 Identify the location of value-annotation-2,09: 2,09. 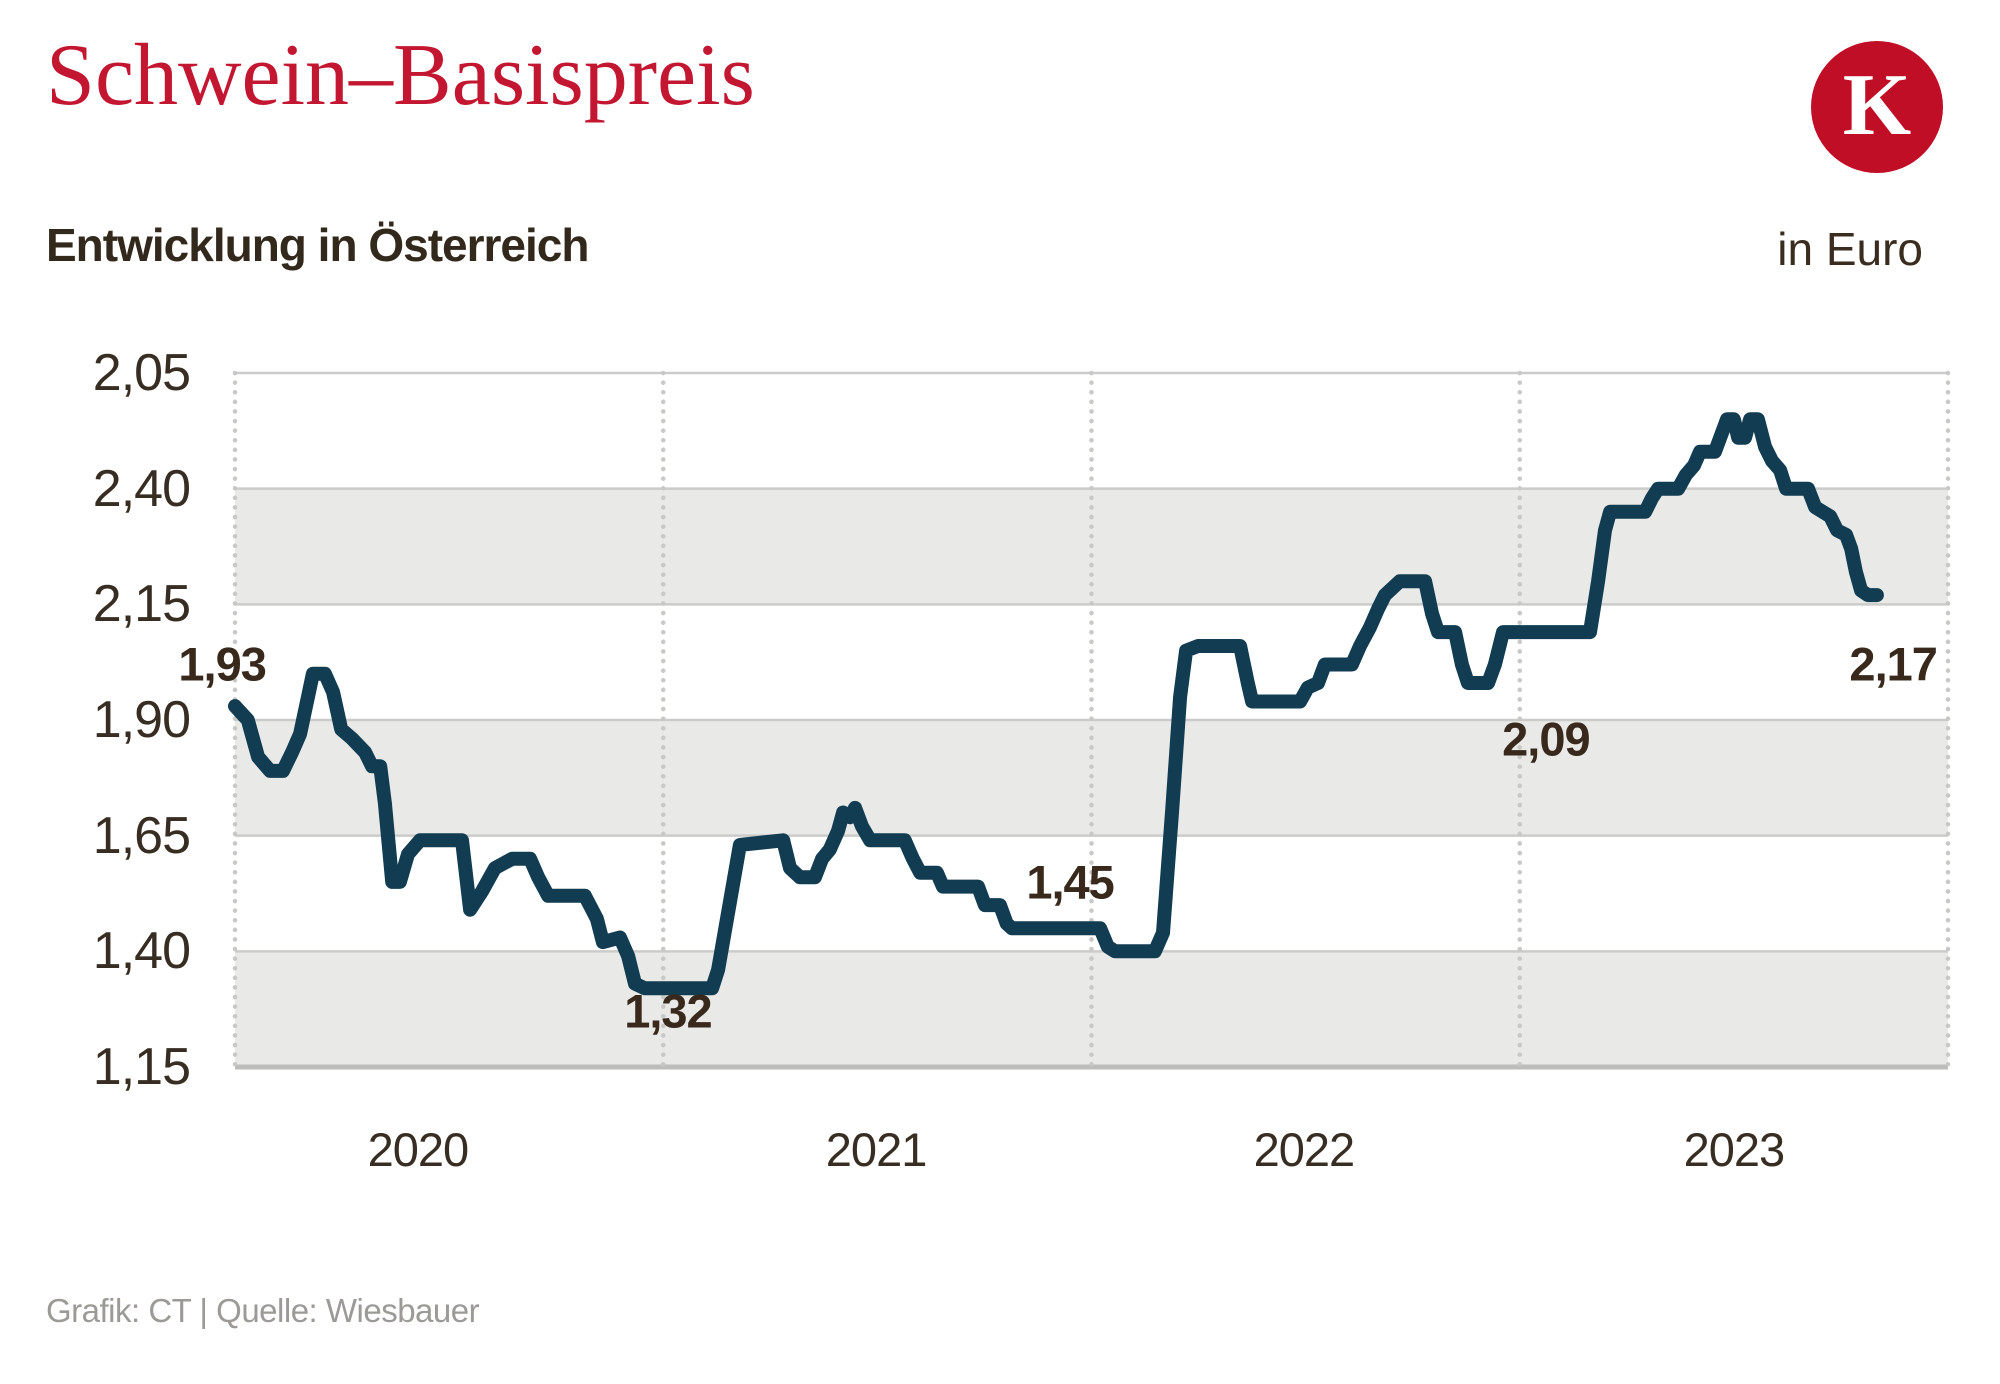
(1546, 738).